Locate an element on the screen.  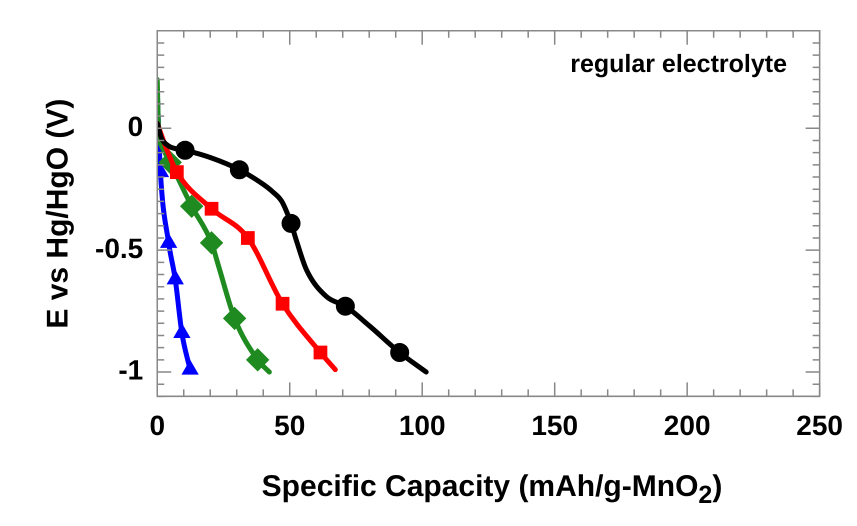
y-tick-label: -1 is located at coordinates (131, 370).